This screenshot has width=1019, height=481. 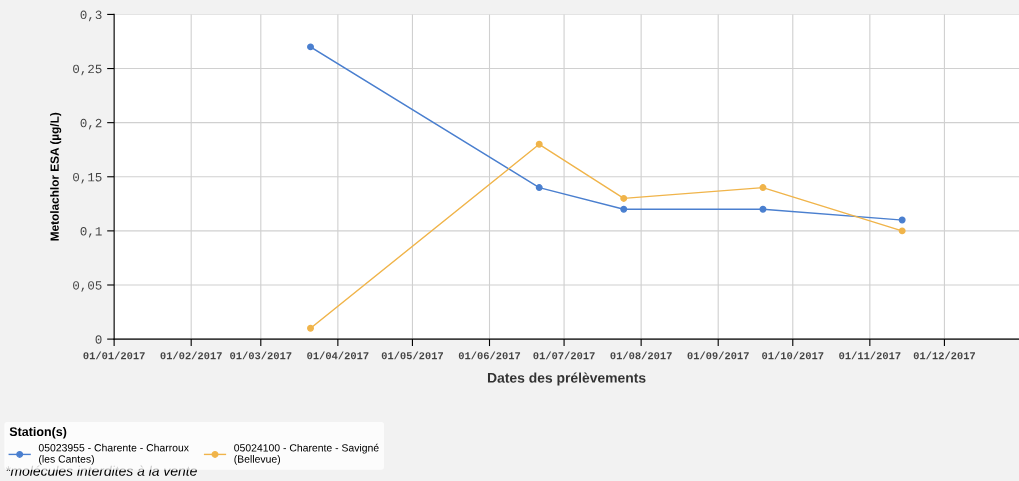 I want to click on x-tick-label: 01/06/2017, so click(x=489, y=355).